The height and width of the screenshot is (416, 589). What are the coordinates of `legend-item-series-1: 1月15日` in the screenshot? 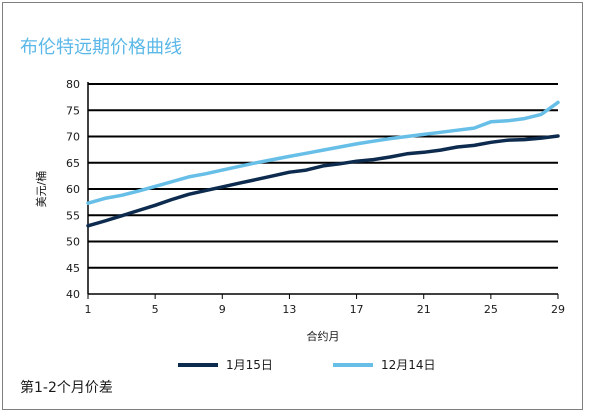 It's located at (225, 364).